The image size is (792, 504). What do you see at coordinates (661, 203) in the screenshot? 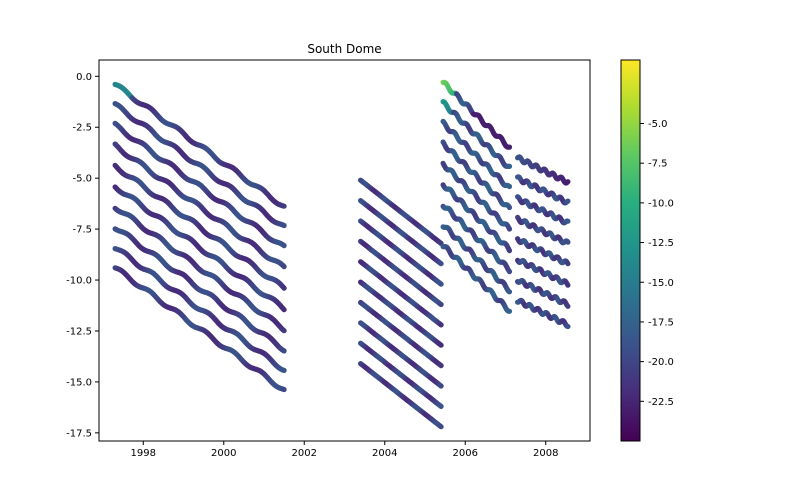
I see `colorbar-tick-label: -10.0` at bounding box center [661, 203].